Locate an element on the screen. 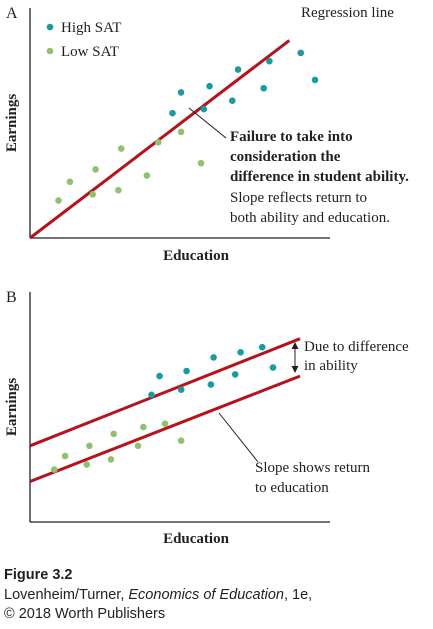  caption-copyright: © 2018 Worth Publishers is located at coordinates (216, 615).